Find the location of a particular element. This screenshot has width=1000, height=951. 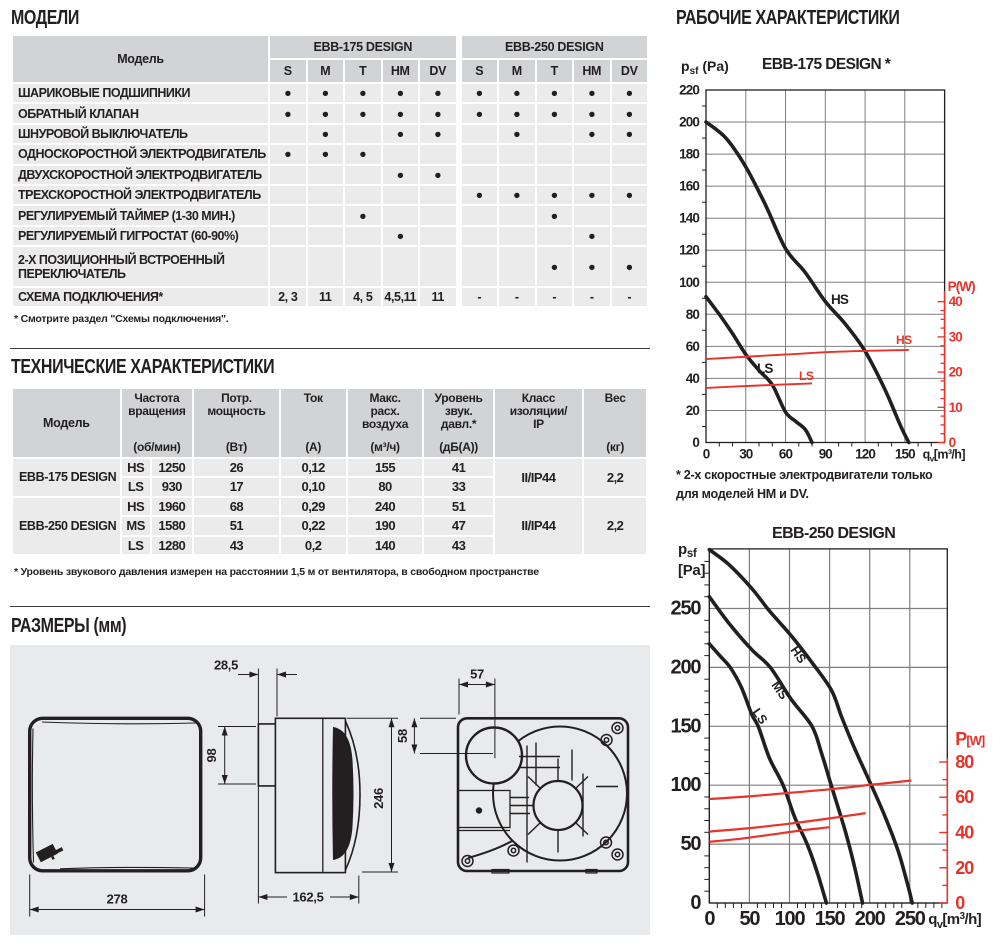

svg-text: 58 is located at coordinates (402, 736).